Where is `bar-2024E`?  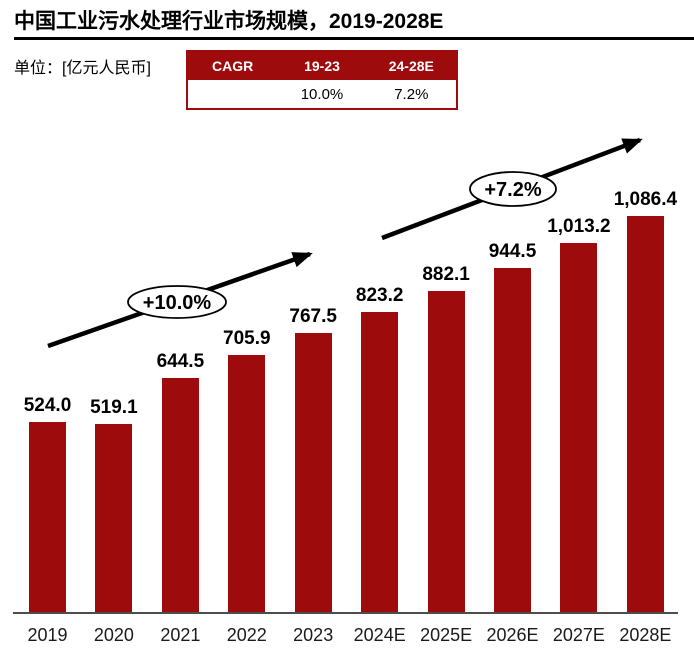
bar-2024E is located at coordinates (380, 463).